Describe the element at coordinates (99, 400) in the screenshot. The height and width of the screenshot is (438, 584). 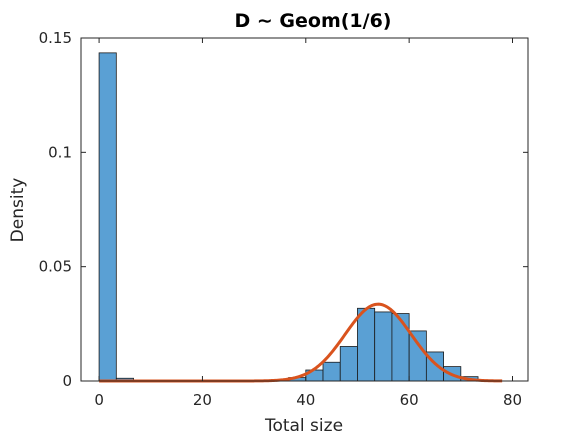
I see `x-tick-label: 0` at that location.